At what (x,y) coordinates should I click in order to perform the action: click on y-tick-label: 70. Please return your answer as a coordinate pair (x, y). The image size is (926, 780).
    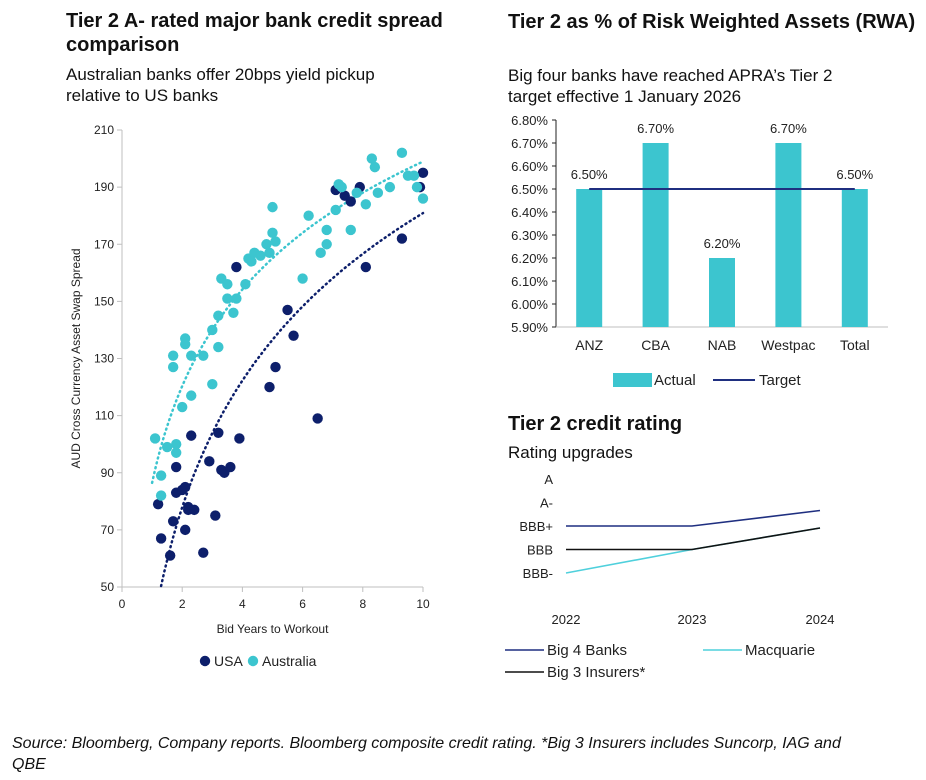
    Looking at the image, I should click on (108, 530).